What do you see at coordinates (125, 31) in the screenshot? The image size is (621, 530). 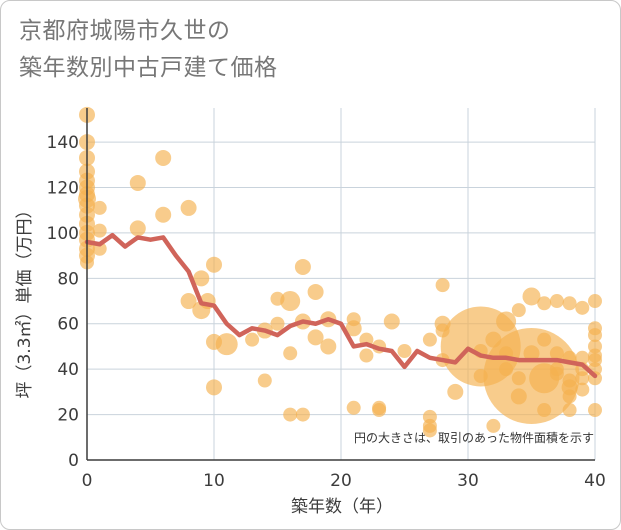 I see `chart-title-line-1: 京都府城陽市久世の` at bounding box center [125, 31].